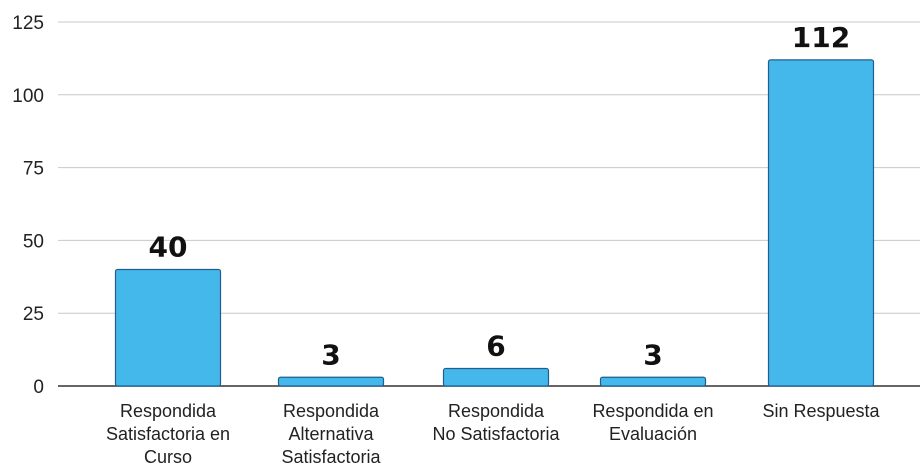 Image resolution: width=920 pixels, height=467 pixels. What do you see at coordinates (652, 411) in the screenshot?
I see `x-tick-label-line: Respondida en` at bounding box center [652, 411].